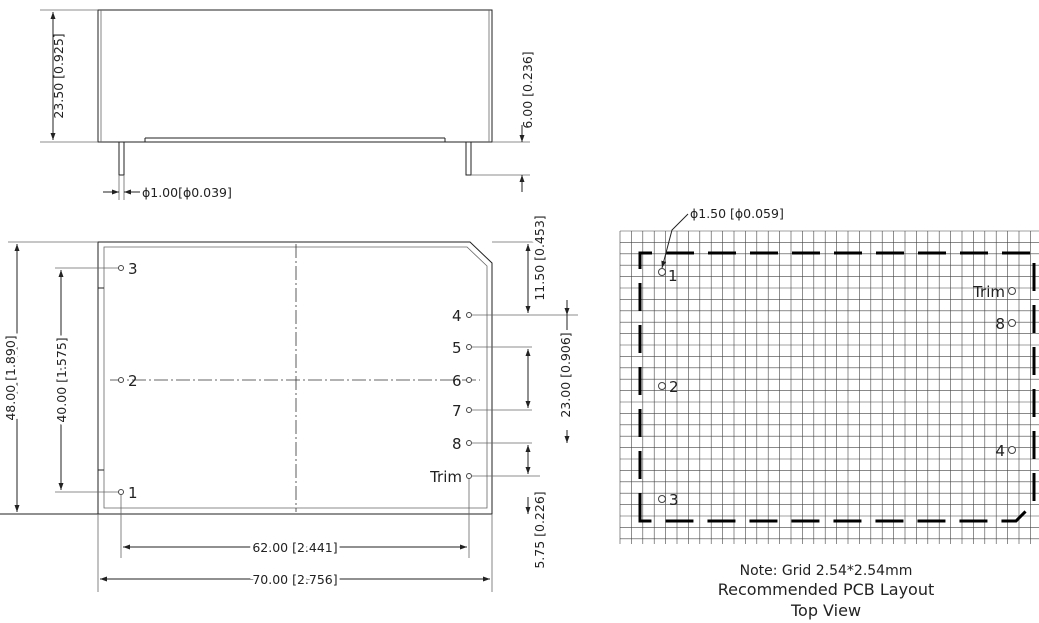 The width and height of the screenshot is (1039, 623). I want to click on height-dim-label: 23.50 [0.925], so click(58, 75).